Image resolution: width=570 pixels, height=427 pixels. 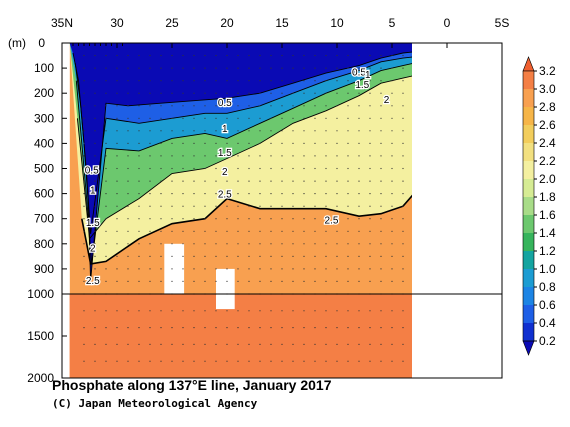 What do you see at coordinates (117, 23) in the screenshot?
I see `x-tick-label: 30` at bounding box center [117, 23].